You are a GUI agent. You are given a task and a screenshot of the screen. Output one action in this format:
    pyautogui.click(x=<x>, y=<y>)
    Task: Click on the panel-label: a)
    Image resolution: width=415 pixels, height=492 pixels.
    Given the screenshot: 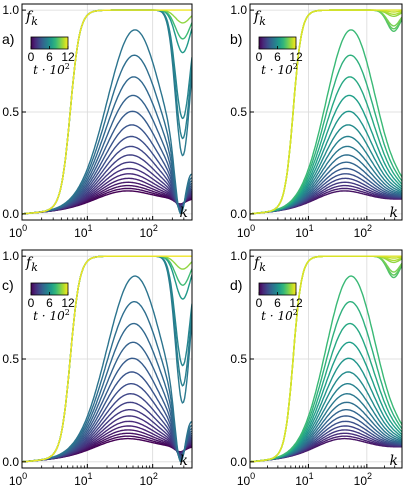 What is the action you would take?
    pyautogui.click(x=8, y=39)
    